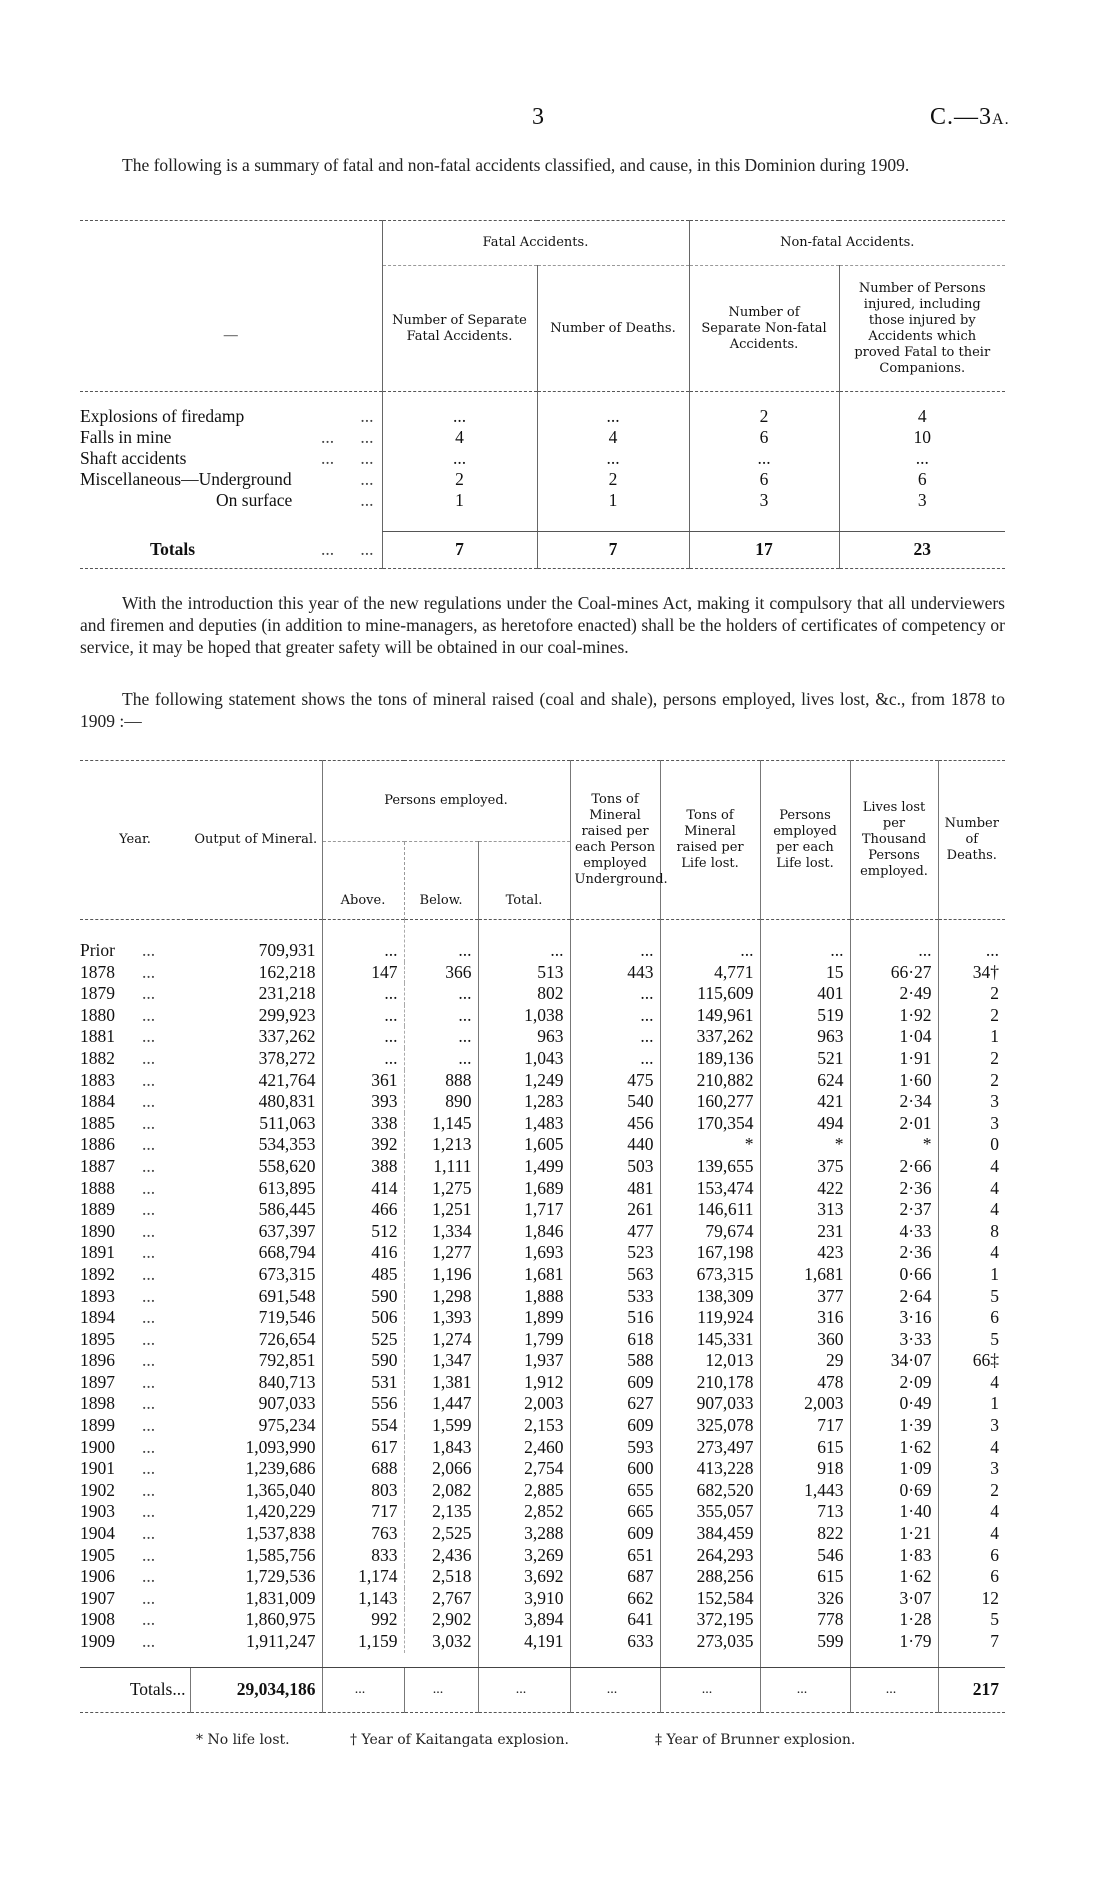  I want to click on page-number: 3, so click(538, 117).